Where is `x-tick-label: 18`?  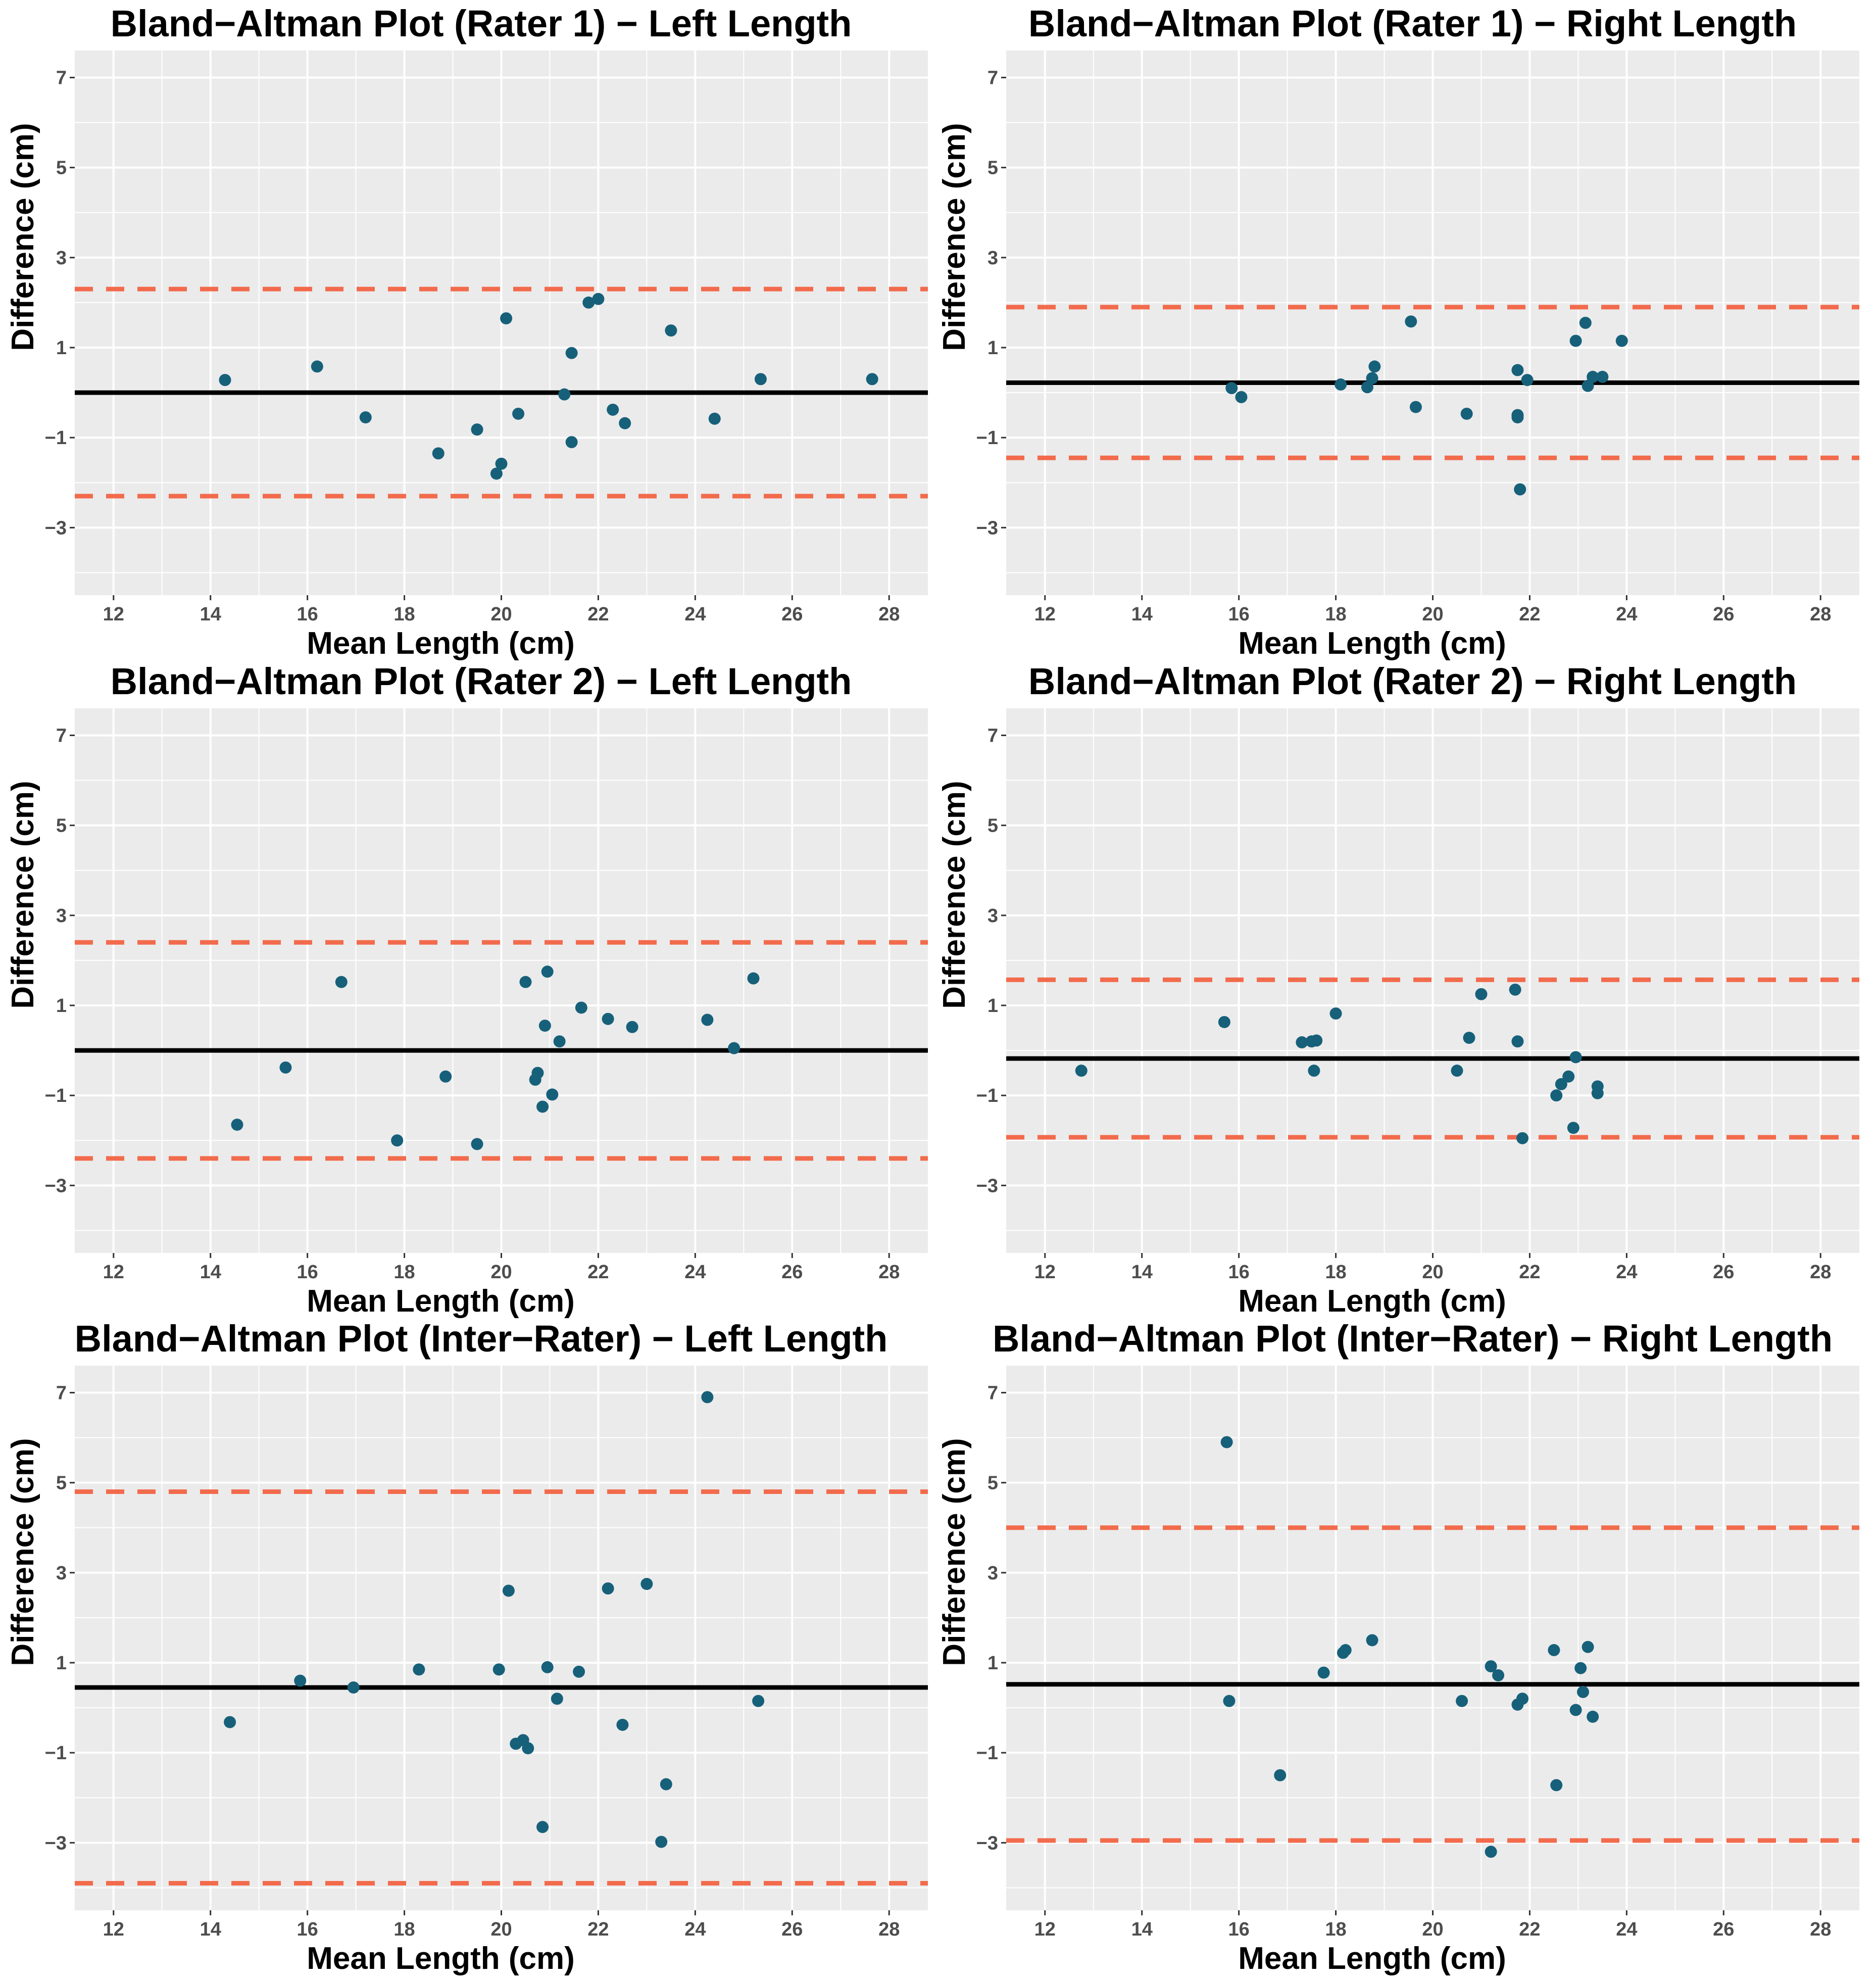
x-tick-label: 18 is located at coordinates (404, 1930).